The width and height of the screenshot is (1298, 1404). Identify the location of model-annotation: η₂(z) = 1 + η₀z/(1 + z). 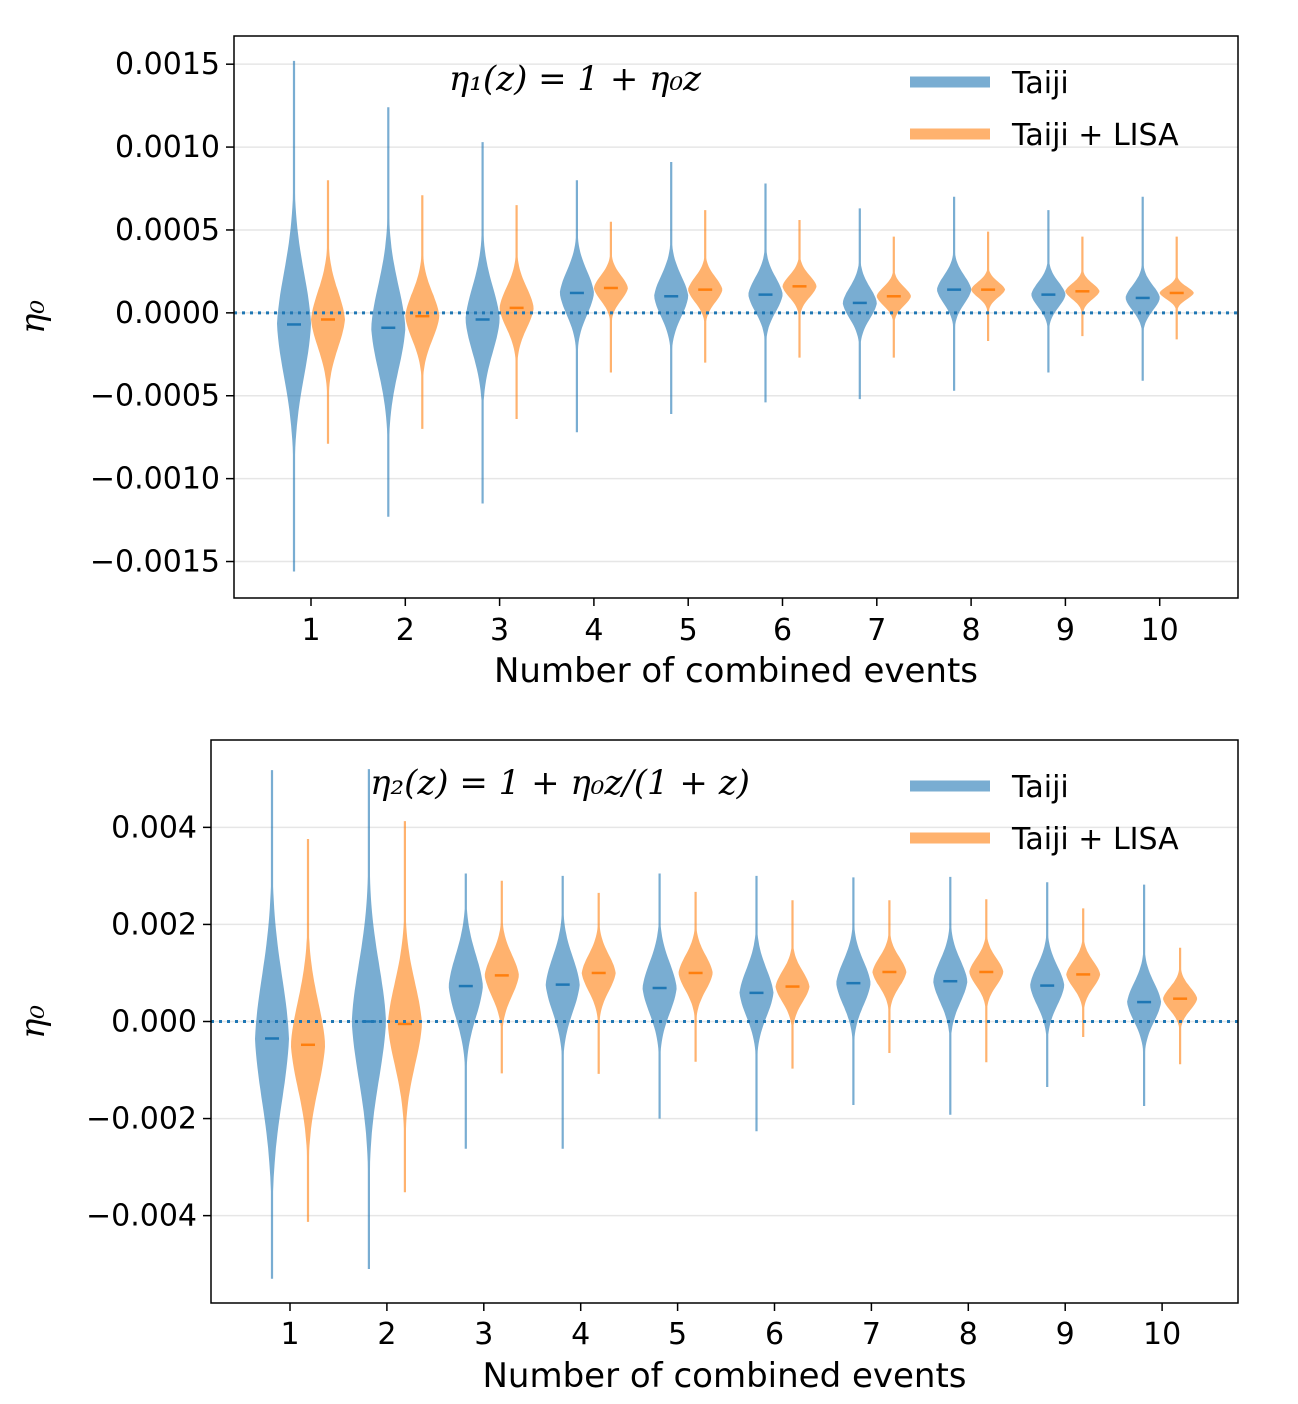
(560, 783).